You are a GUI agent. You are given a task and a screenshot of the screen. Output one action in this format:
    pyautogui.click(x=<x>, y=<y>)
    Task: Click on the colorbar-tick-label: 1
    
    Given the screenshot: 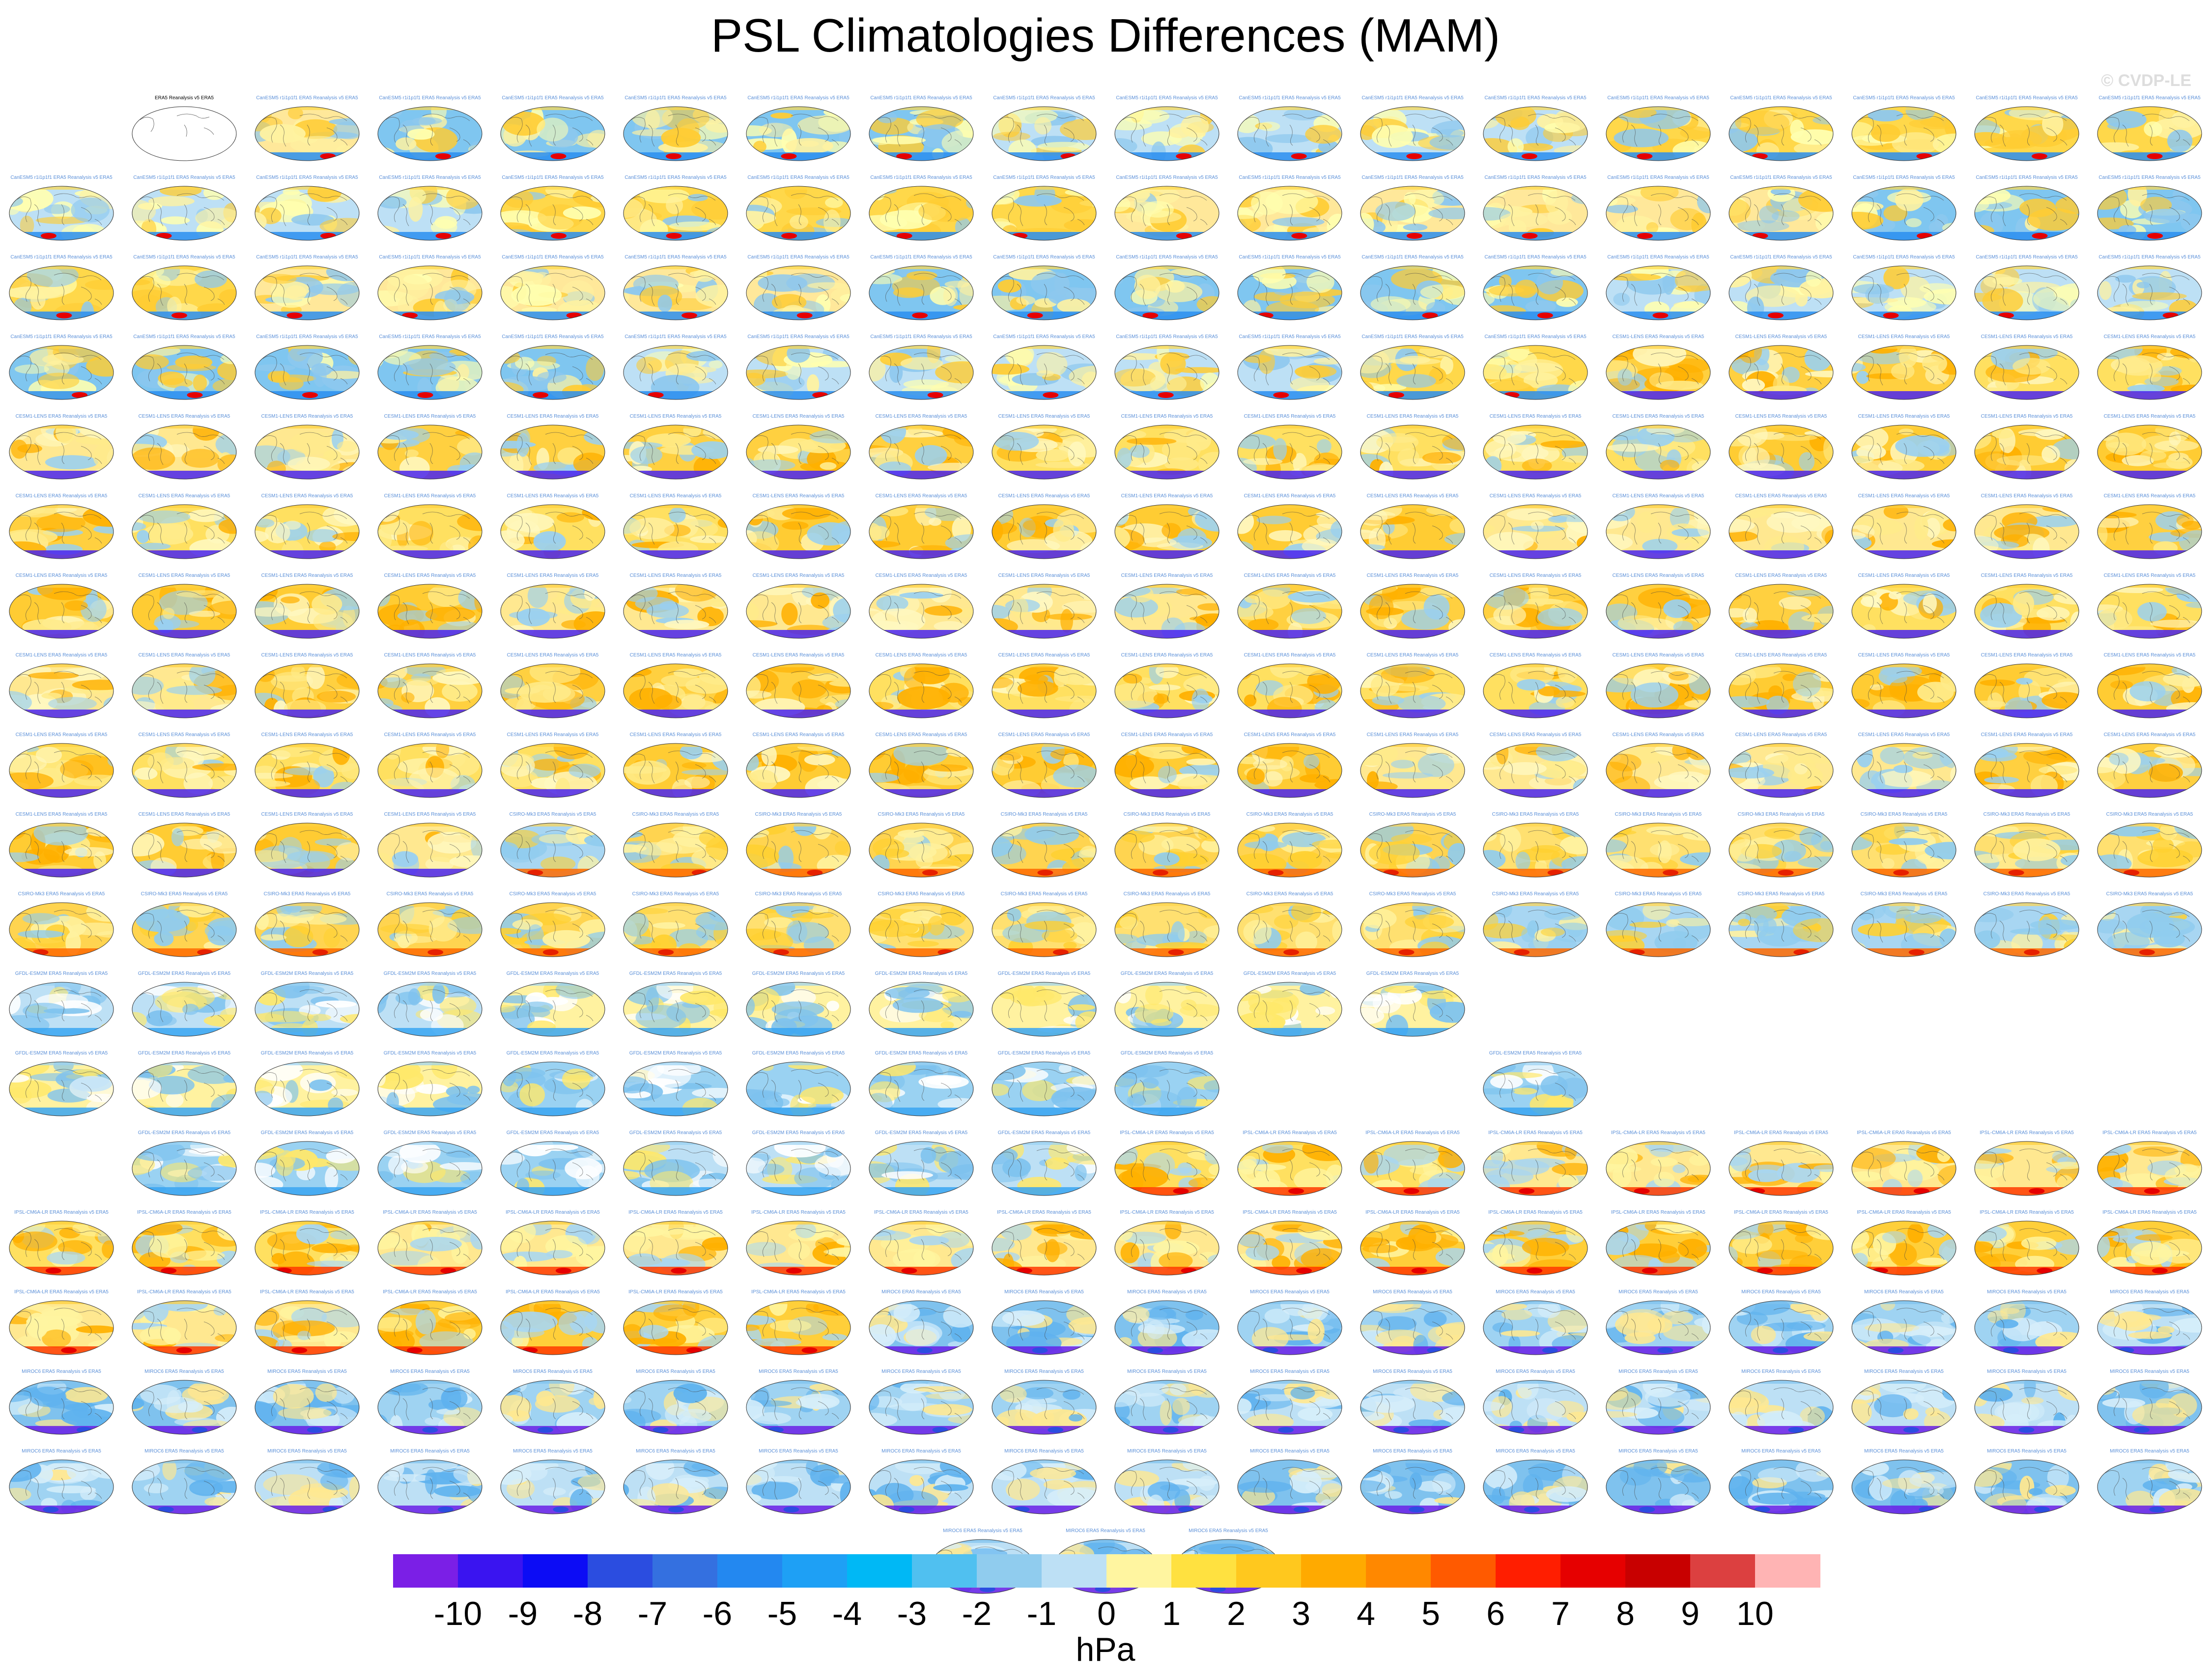 What is the action you would take?
    pyautogui.click(x=1171, y=1614)
    